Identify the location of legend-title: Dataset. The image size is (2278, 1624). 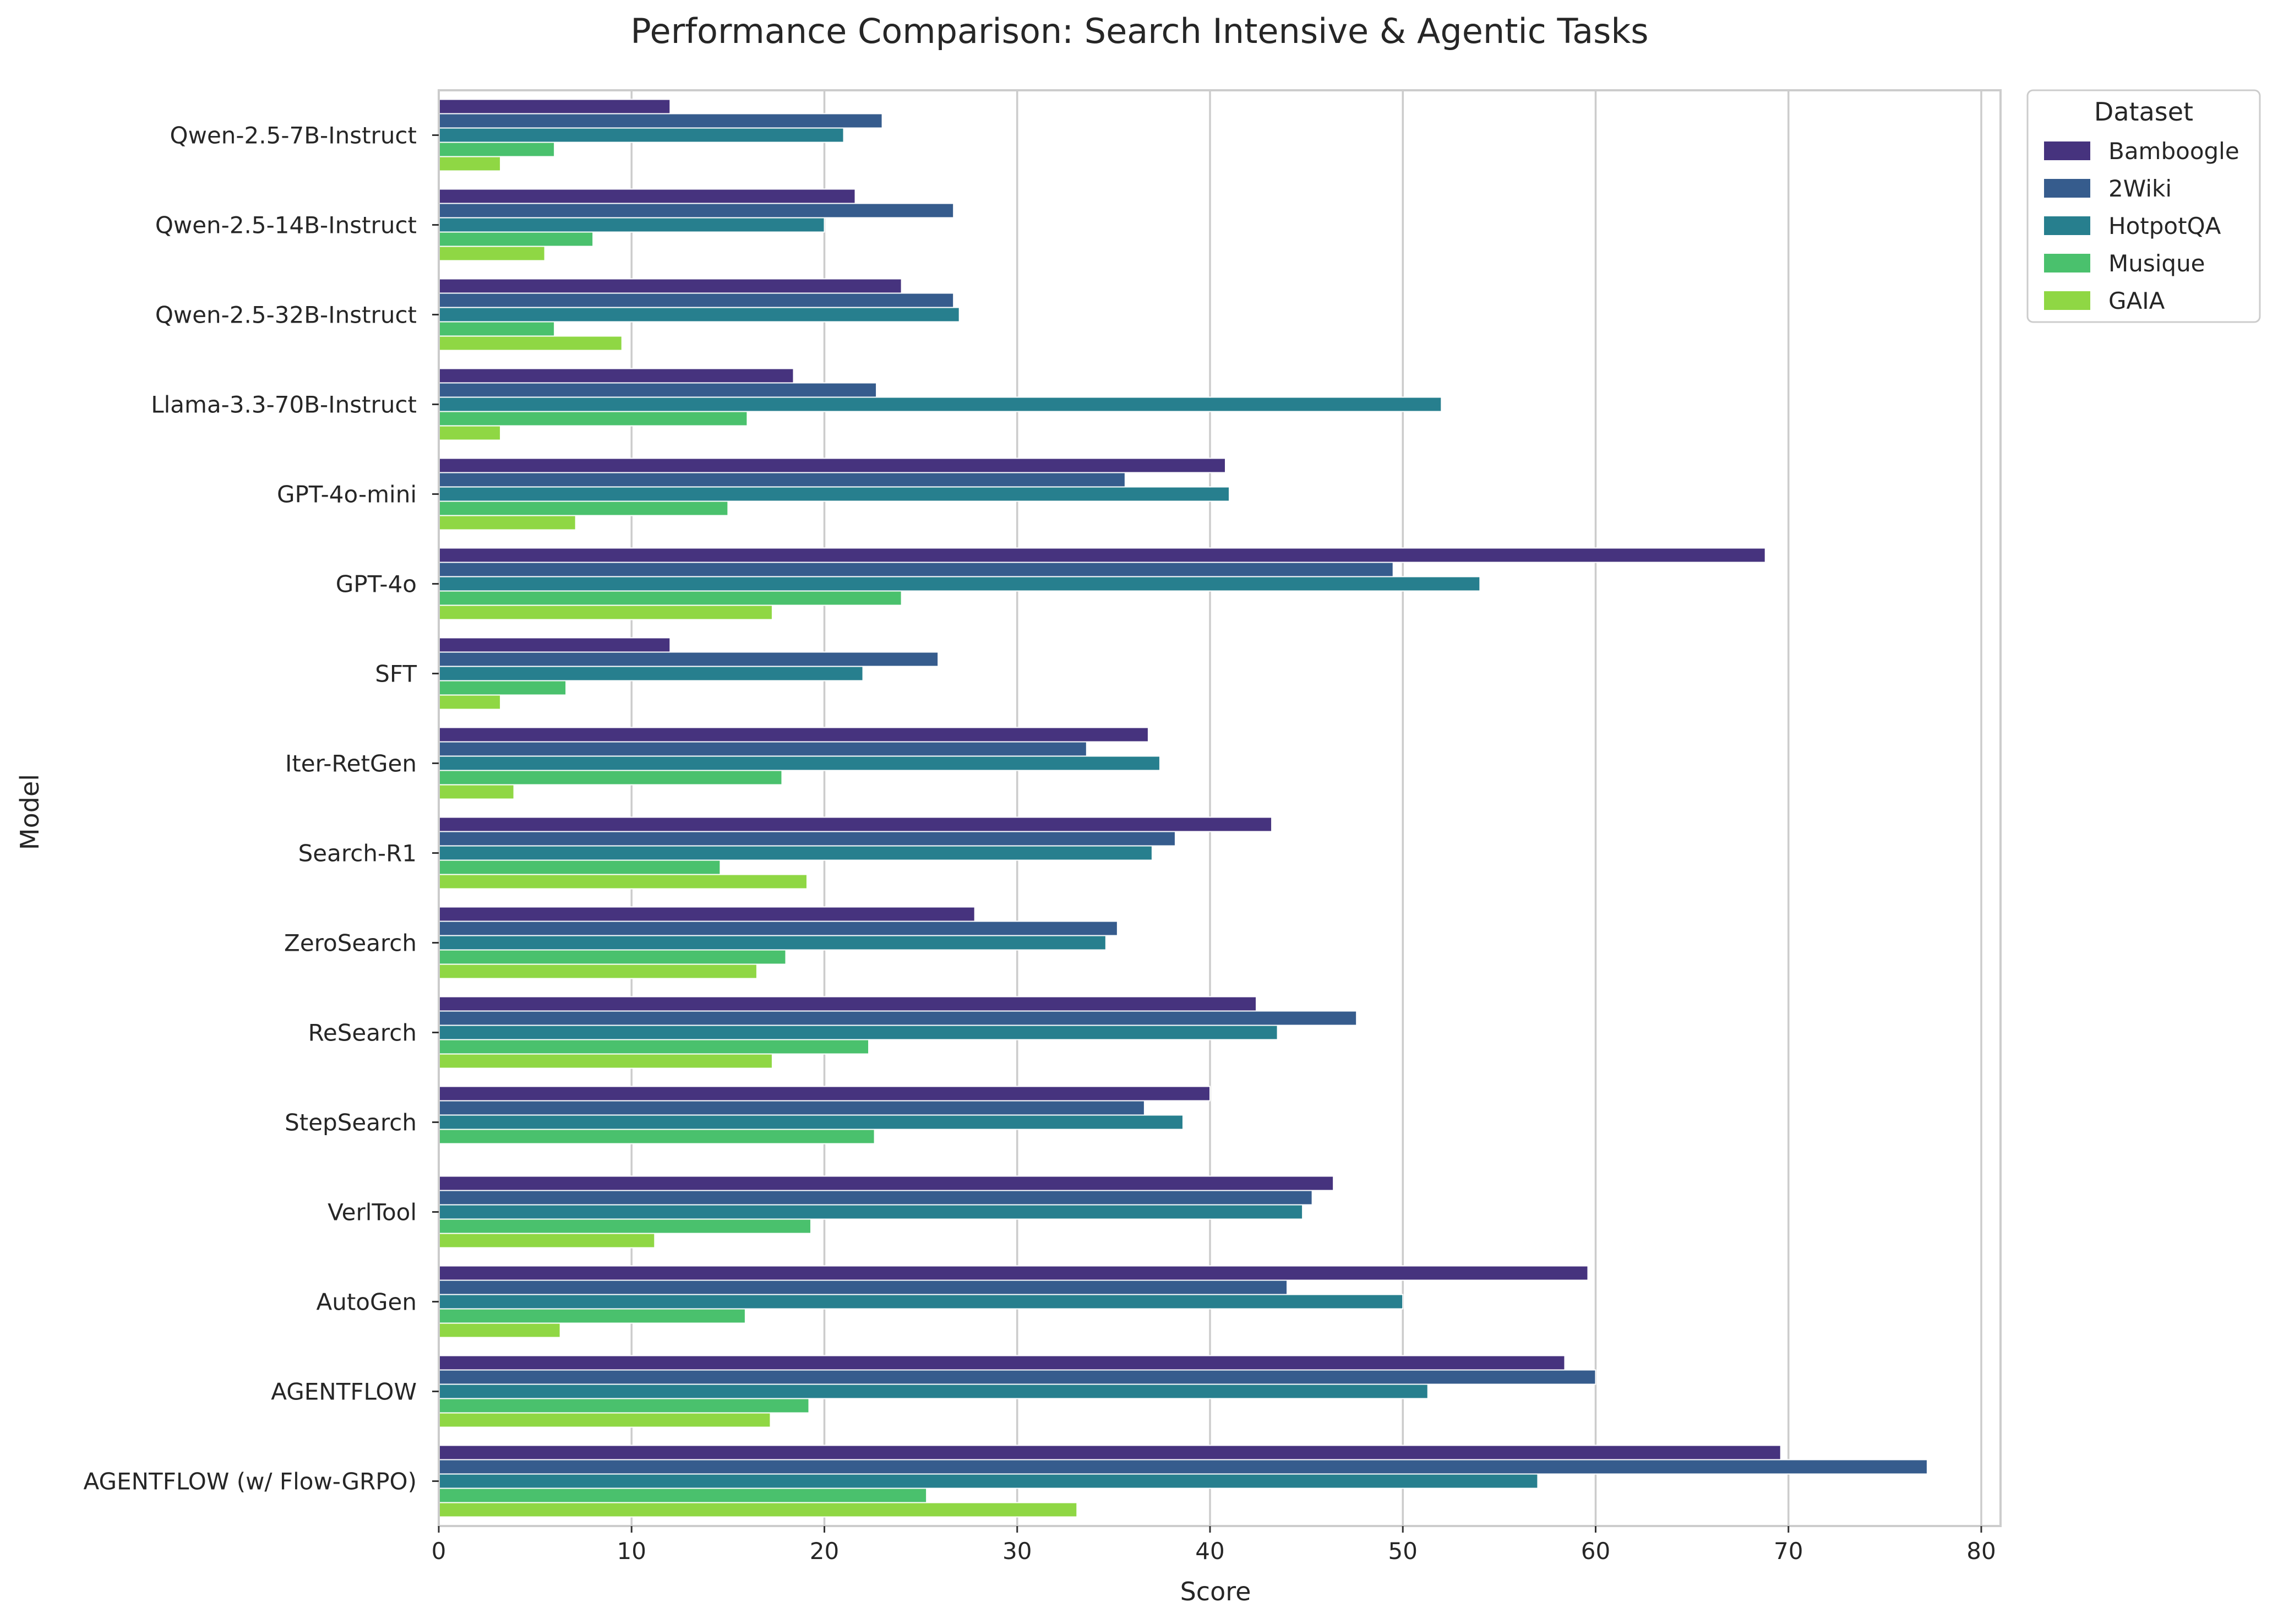
(2143, 112).